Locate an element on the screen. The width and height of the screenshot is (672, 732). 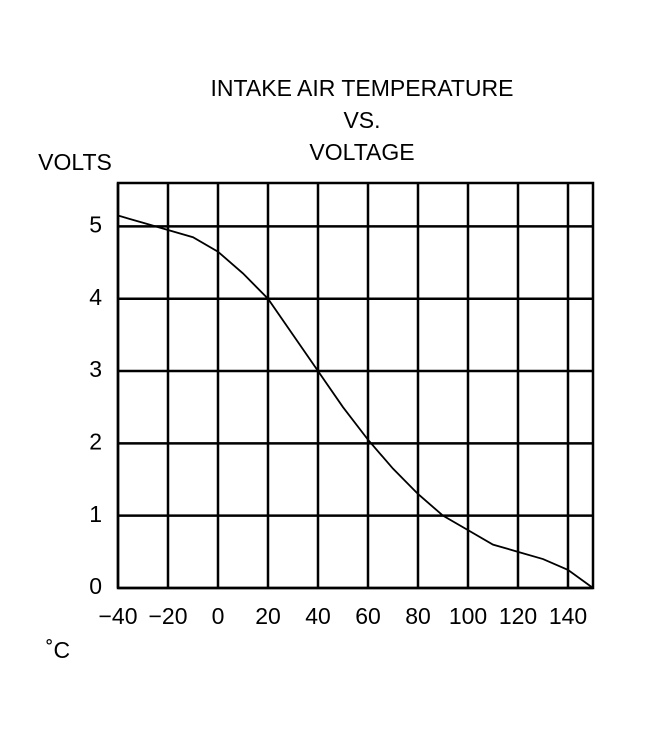
x-tick-label: 20 is located at coordinates (268, 616).